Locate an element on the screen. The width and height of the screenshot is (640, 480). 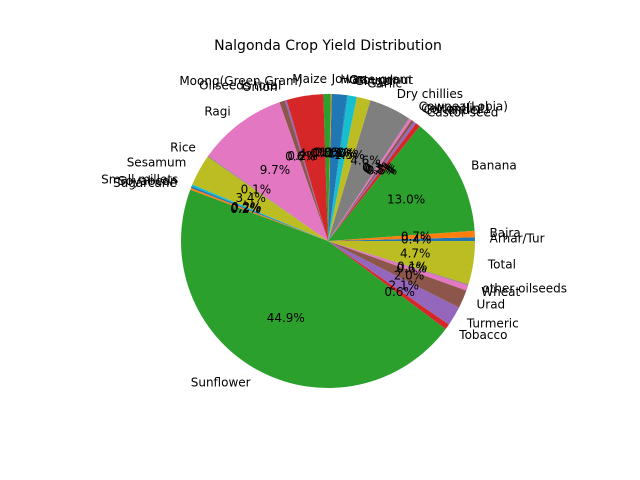
percentage-label: 0.8% is located at coordinates (327, 152).